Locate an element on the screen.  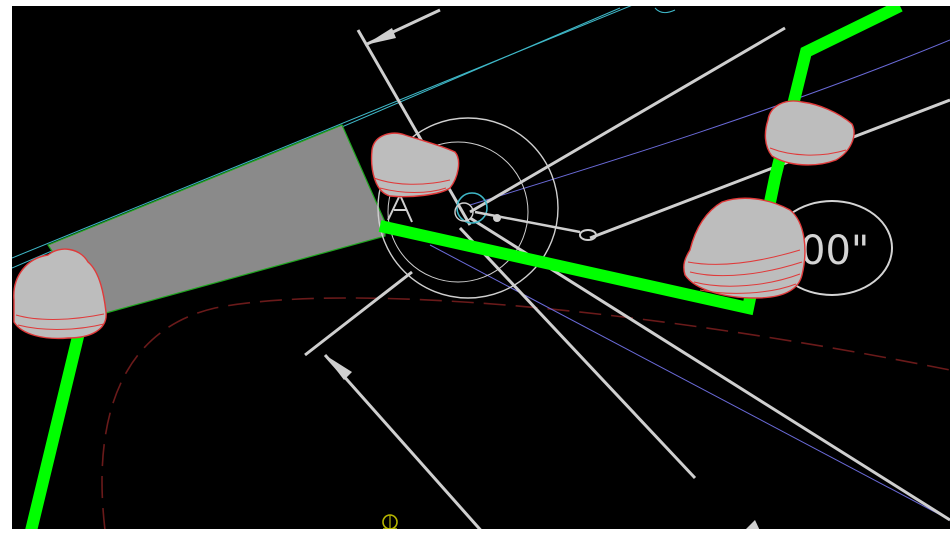
tree-marker-icon is located at coordinates (390, 521).